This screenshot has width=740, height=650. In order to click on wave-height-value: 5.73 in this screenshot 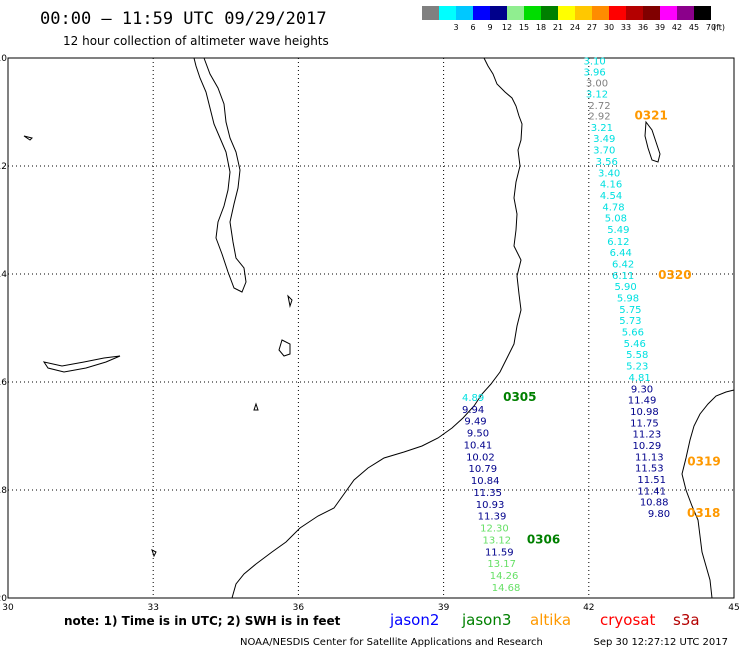, I will do `click(630, 321)`.